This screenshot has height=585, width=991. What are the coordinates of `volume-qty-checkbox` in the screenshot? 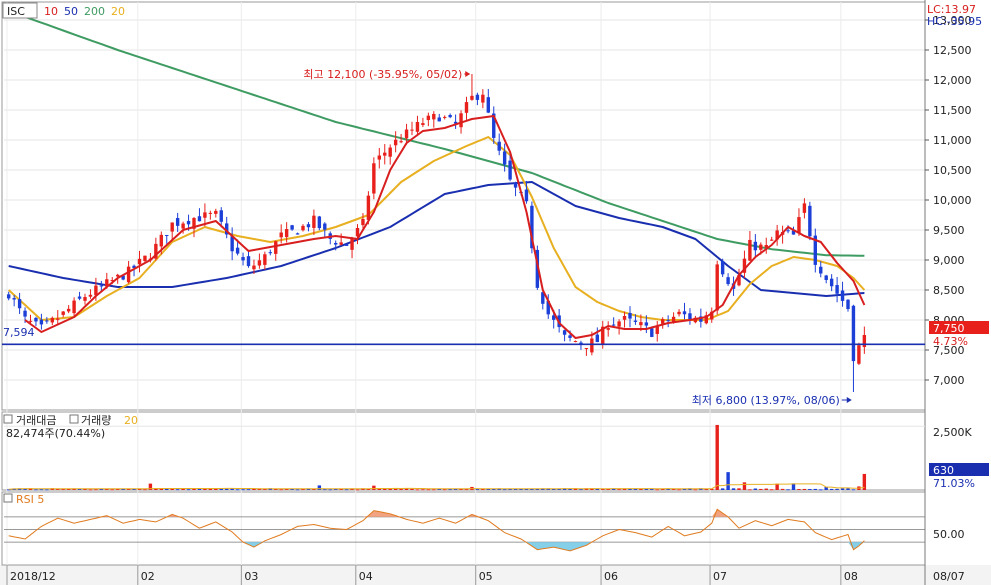 It's located at (74, 419).